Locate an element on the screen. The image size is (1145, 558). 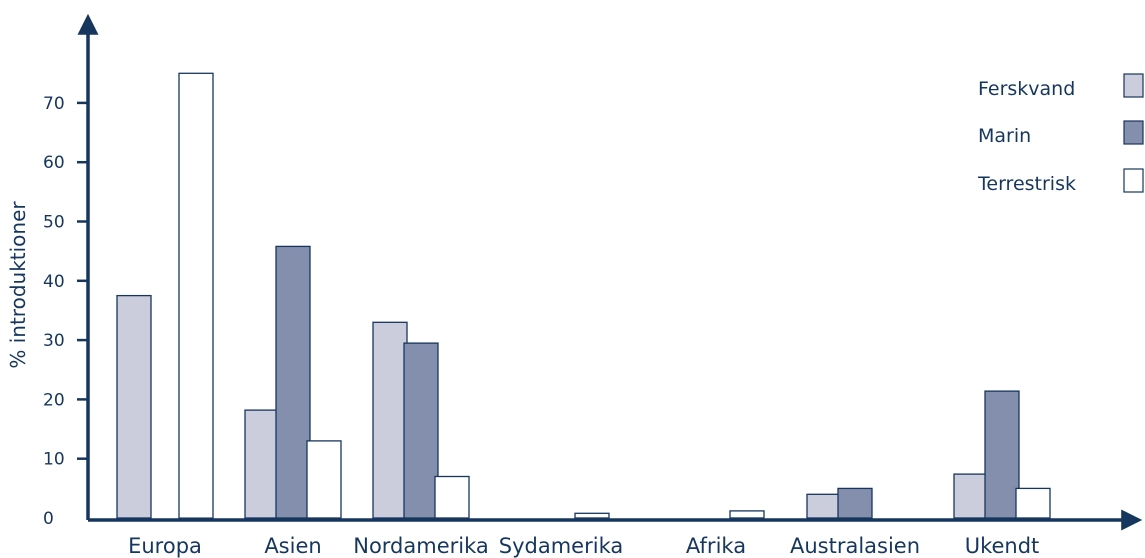
legend-swatch-terrestrisk is located at coordinates (1133, 180).